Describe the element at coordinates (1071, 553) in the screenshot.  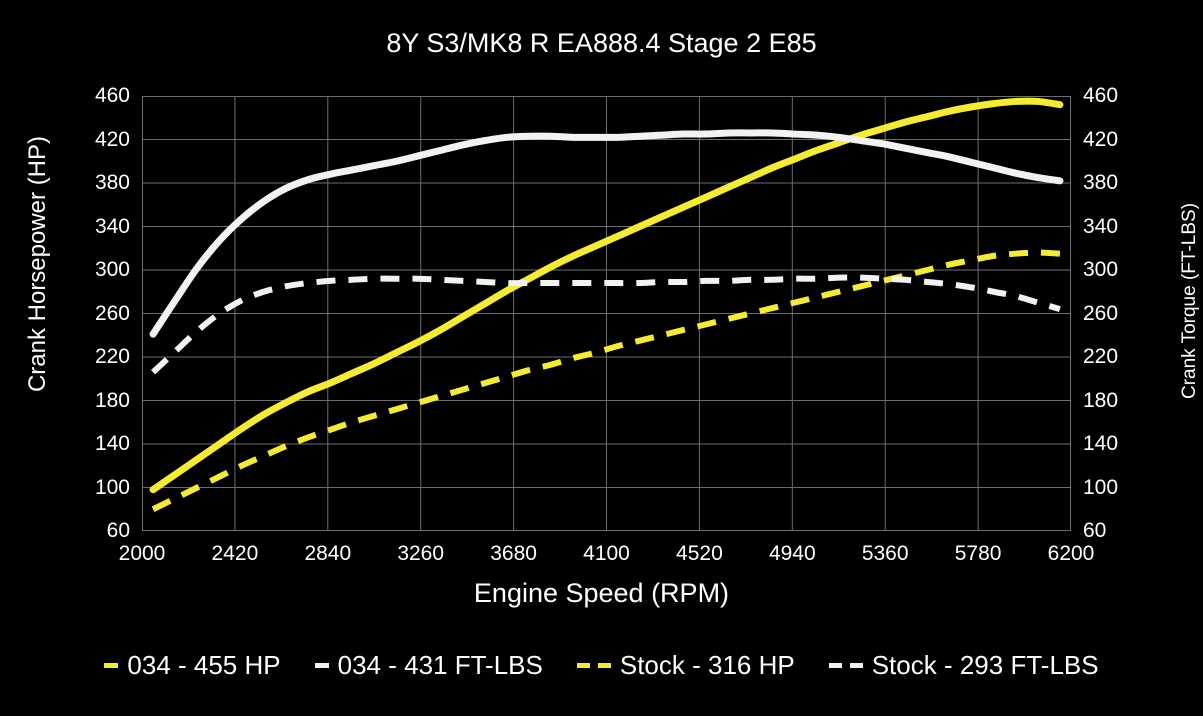
I see `x-tick: 6200` at that location.